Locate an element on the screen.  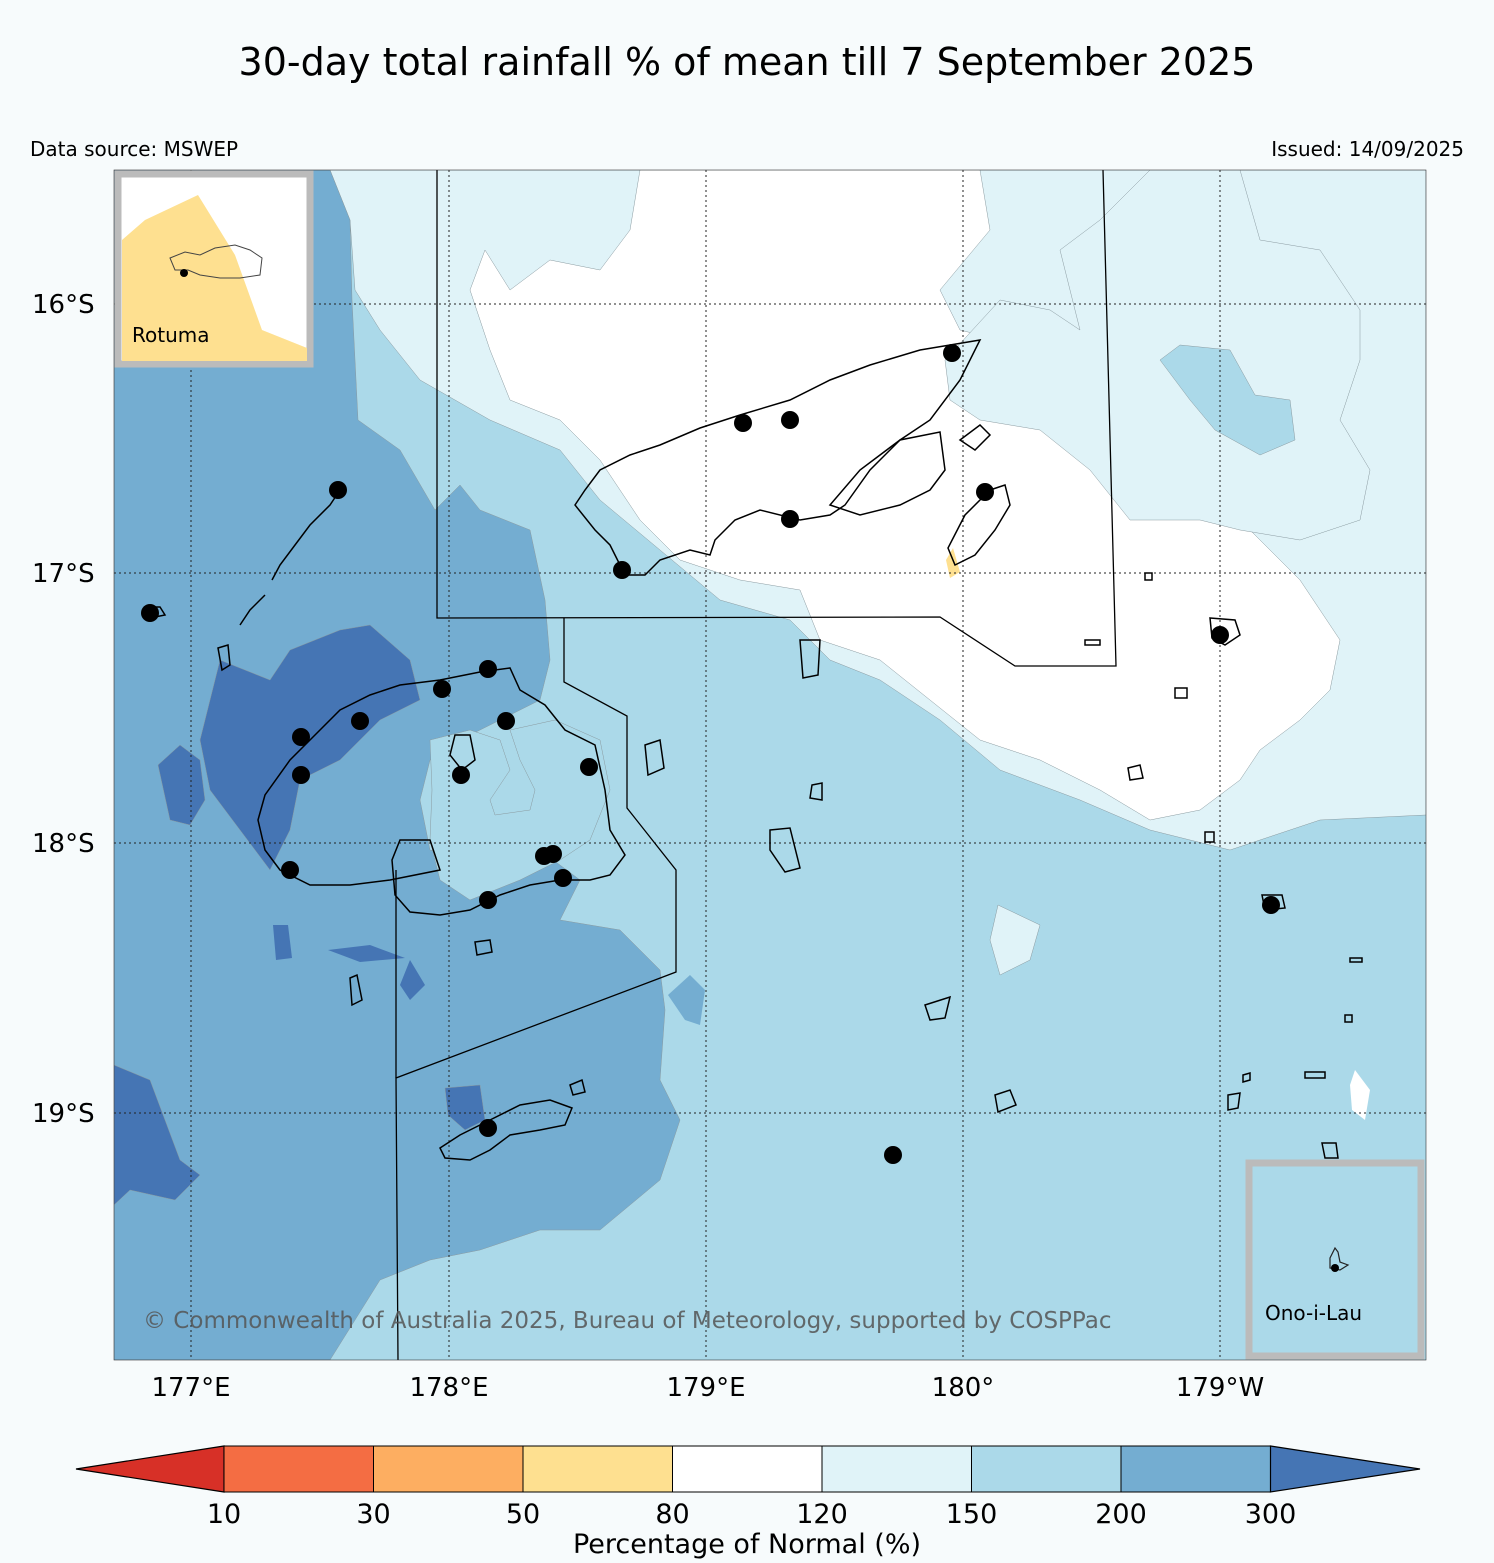
lon-label-177e: 177°E is located at coordinates (190, 1388).